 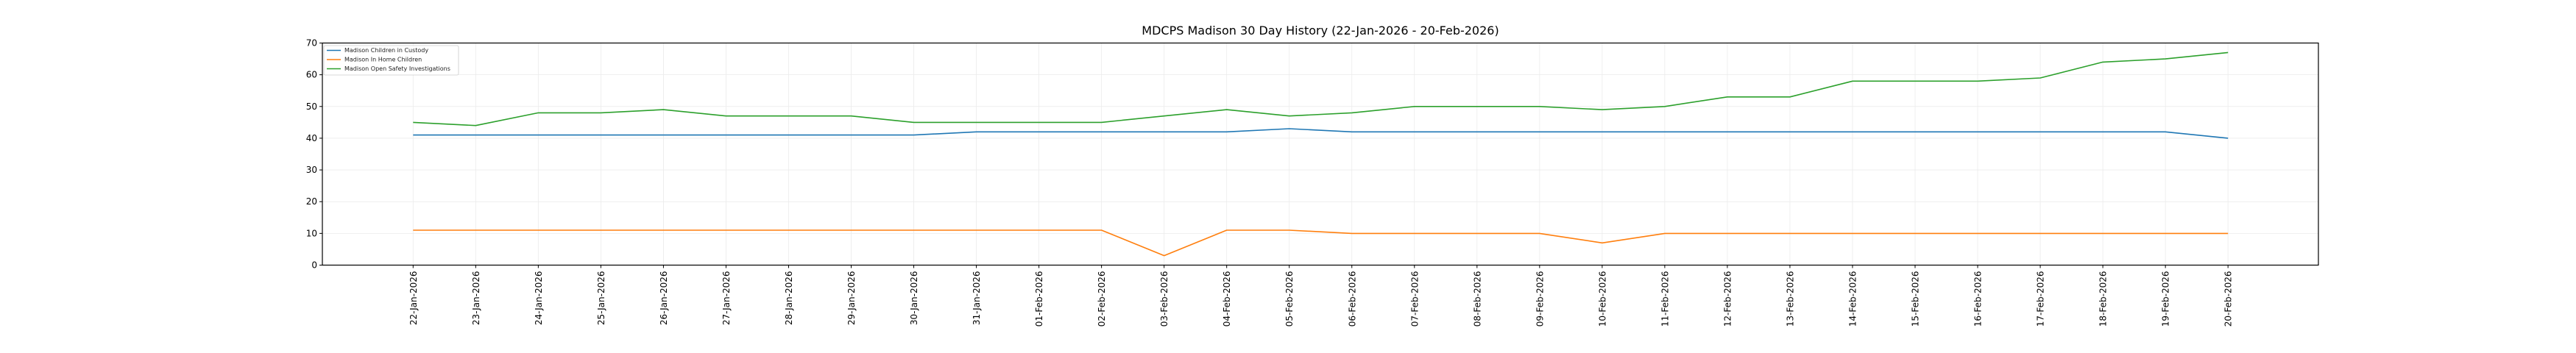 I want to click on x-tick-label: 27-Jan-2026, so click(x=726, y=298).